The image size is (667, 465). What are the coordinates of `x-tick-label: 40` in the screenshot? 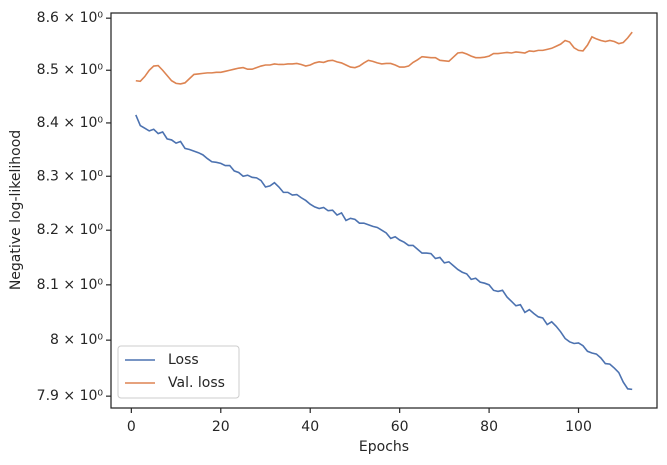 It's located at (310, 427).